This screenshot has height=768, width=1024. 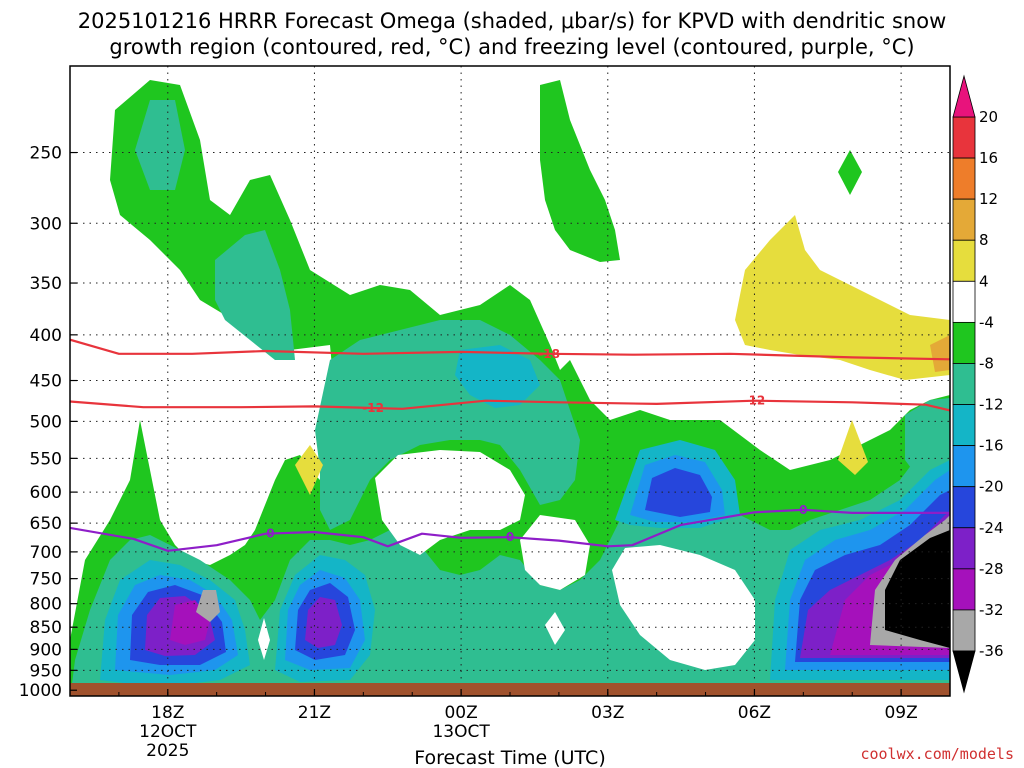 What do you see at coordinates (208, 606) in the screenshot?
I see `omega-region-gray-left` at bounding box center [208, 606].